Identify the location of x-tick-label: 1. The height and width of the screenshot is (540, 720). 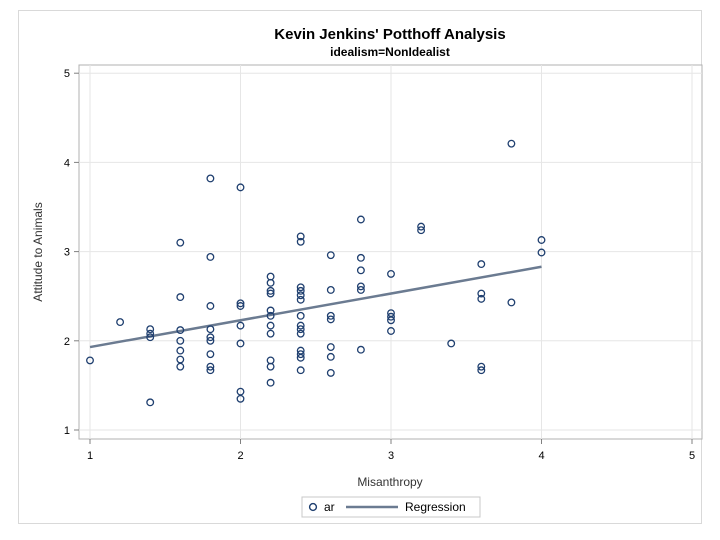
(90, 456).